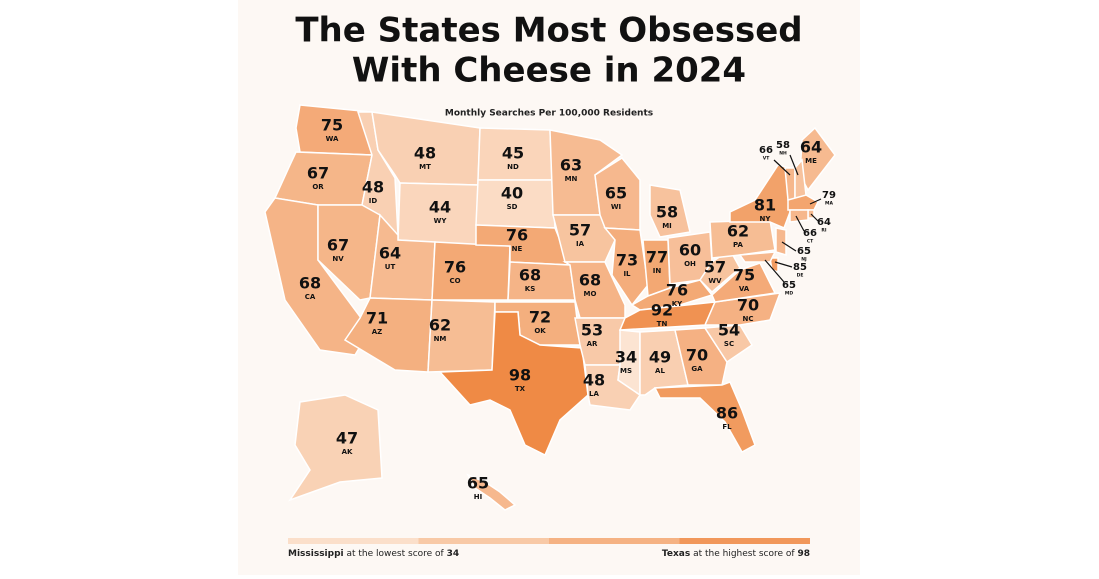 The height and width of the screenshot is (579, 1099). Describe the element at coordinates (332, 139) in the screenshot. I see `state-abbr: WA` at that location.